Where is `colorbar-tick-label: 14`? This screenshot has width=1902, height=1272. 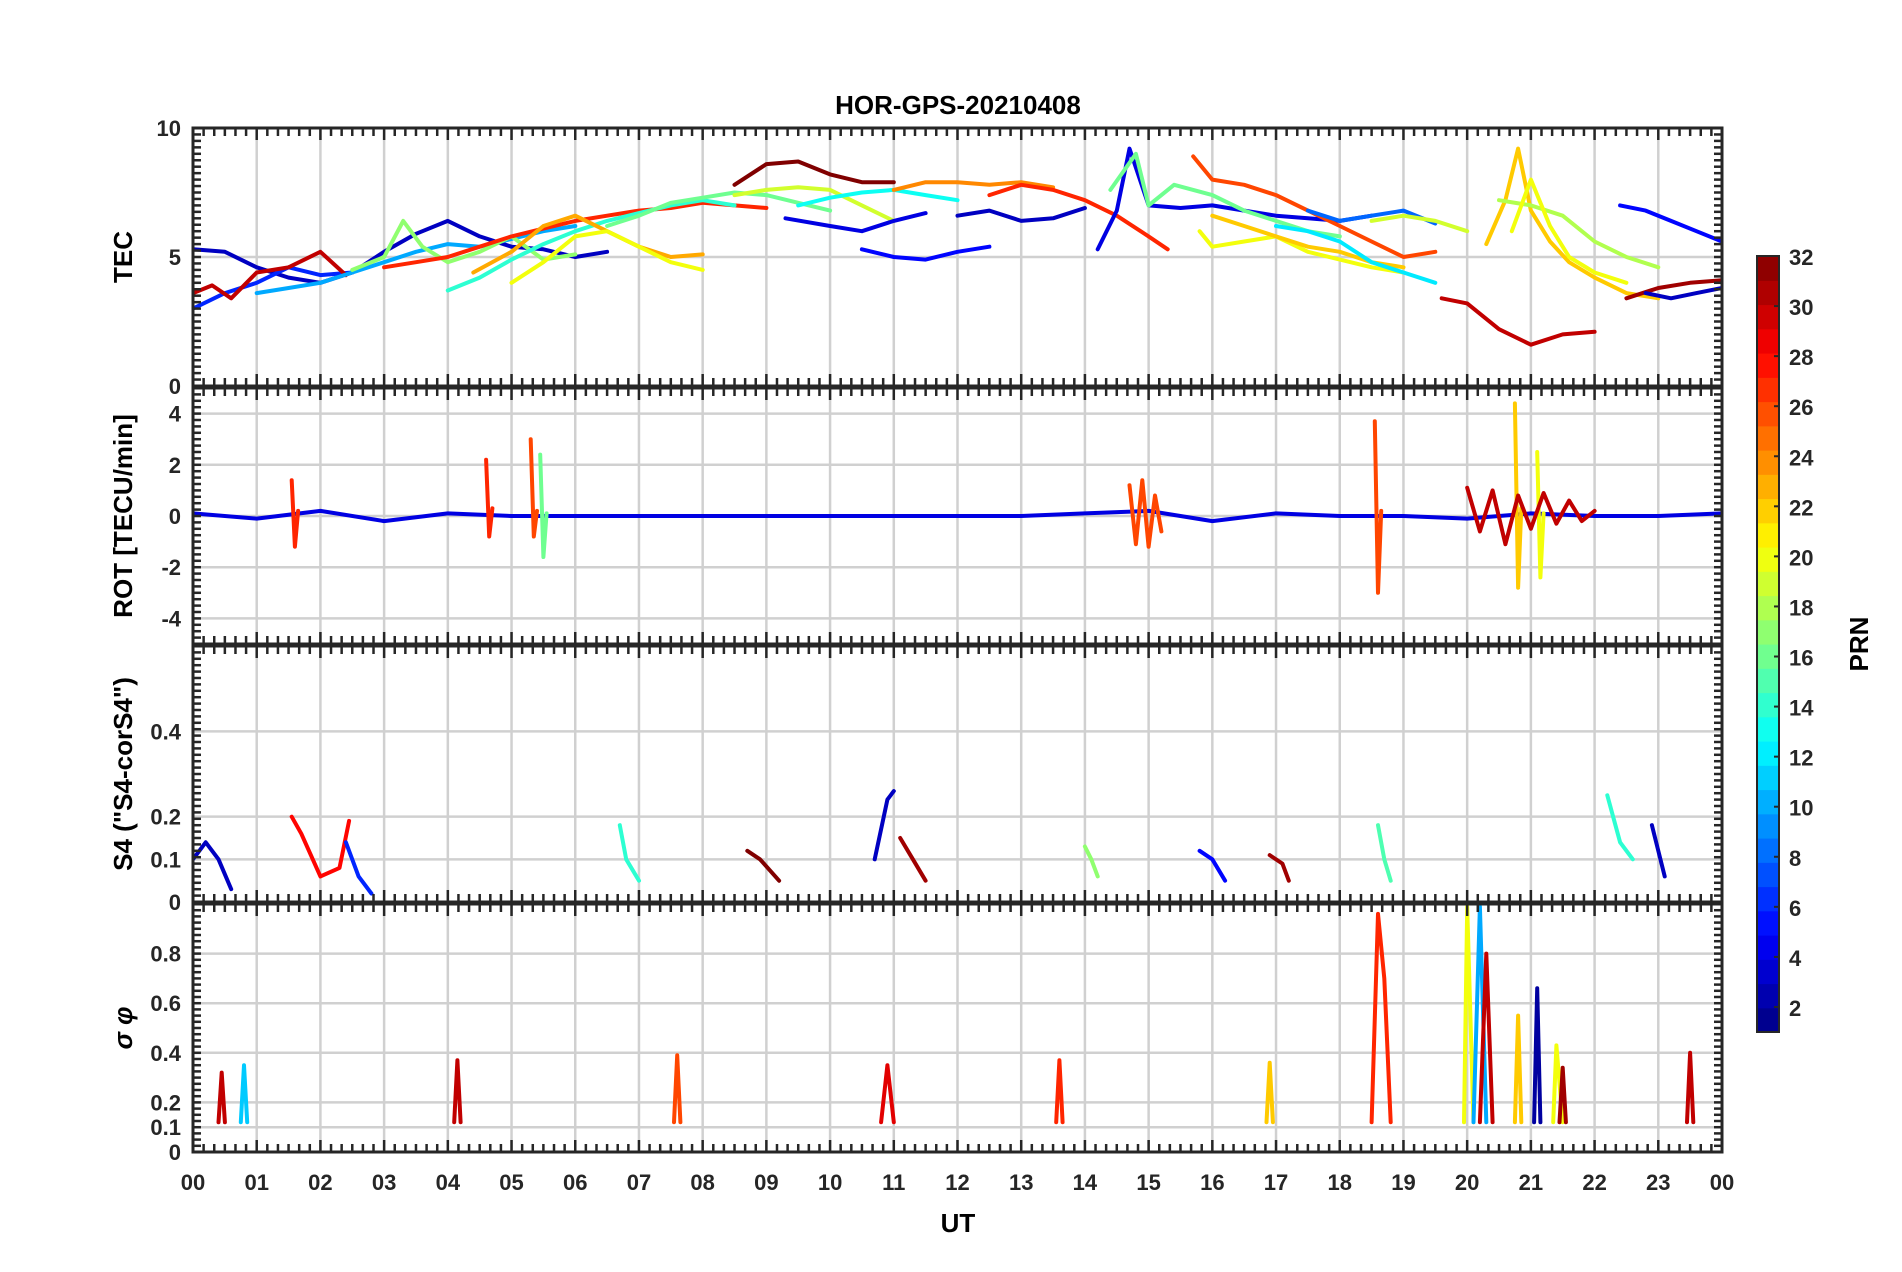
colorbar-tick-label: 14 is located at coordinates (1801, 708).